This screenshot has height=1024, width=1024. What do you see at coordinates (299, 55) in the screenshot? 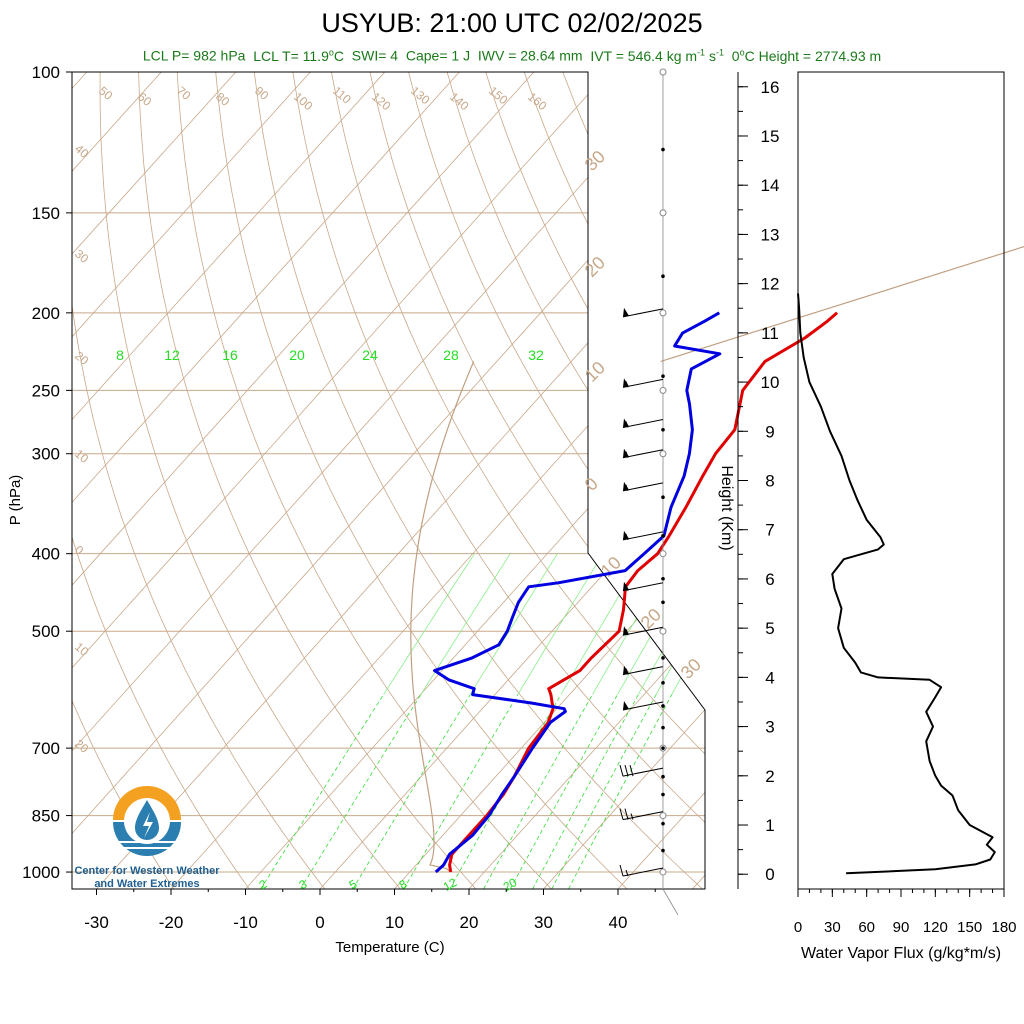
I see `lcl-temperature: LCL T= 11.9oC` at bounding box center [299, 55].